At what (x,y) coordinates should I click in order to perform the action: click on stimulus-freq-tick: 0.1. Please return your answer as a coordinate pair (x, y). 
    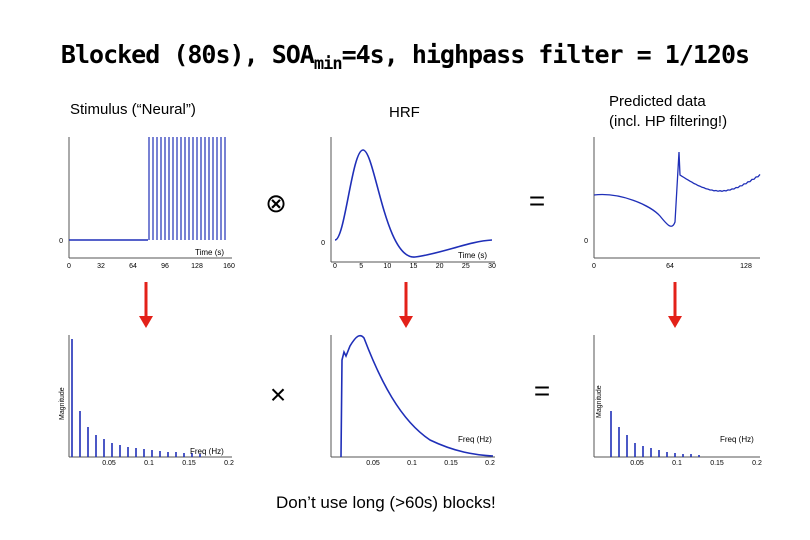
    Looking at the image, I should click on (149, 463).